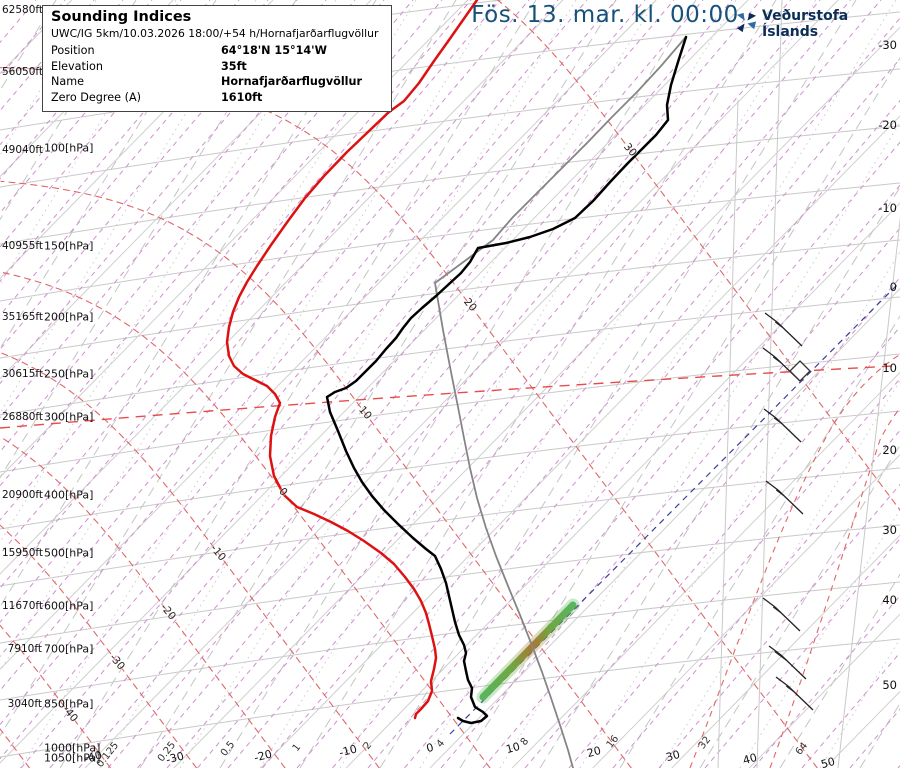 The height and width of the screenshot is (768, 900). Describe the element at coordinates (447, 397) in the screenshot. I see `tropopause-line` at that location.